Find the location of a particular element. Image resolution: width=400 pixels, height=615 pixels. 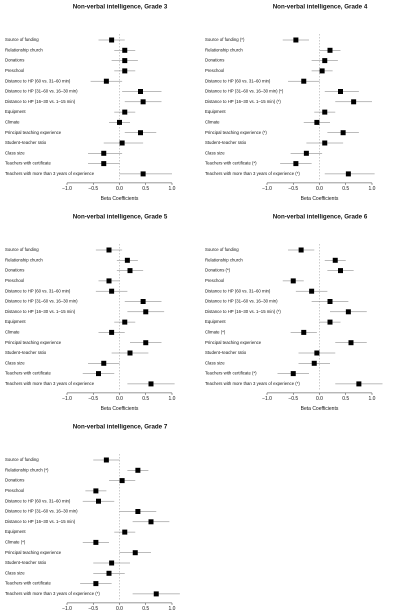

panel-title: Non-verbal intelligence, Grade 5 is located at coordinates (120, 217).